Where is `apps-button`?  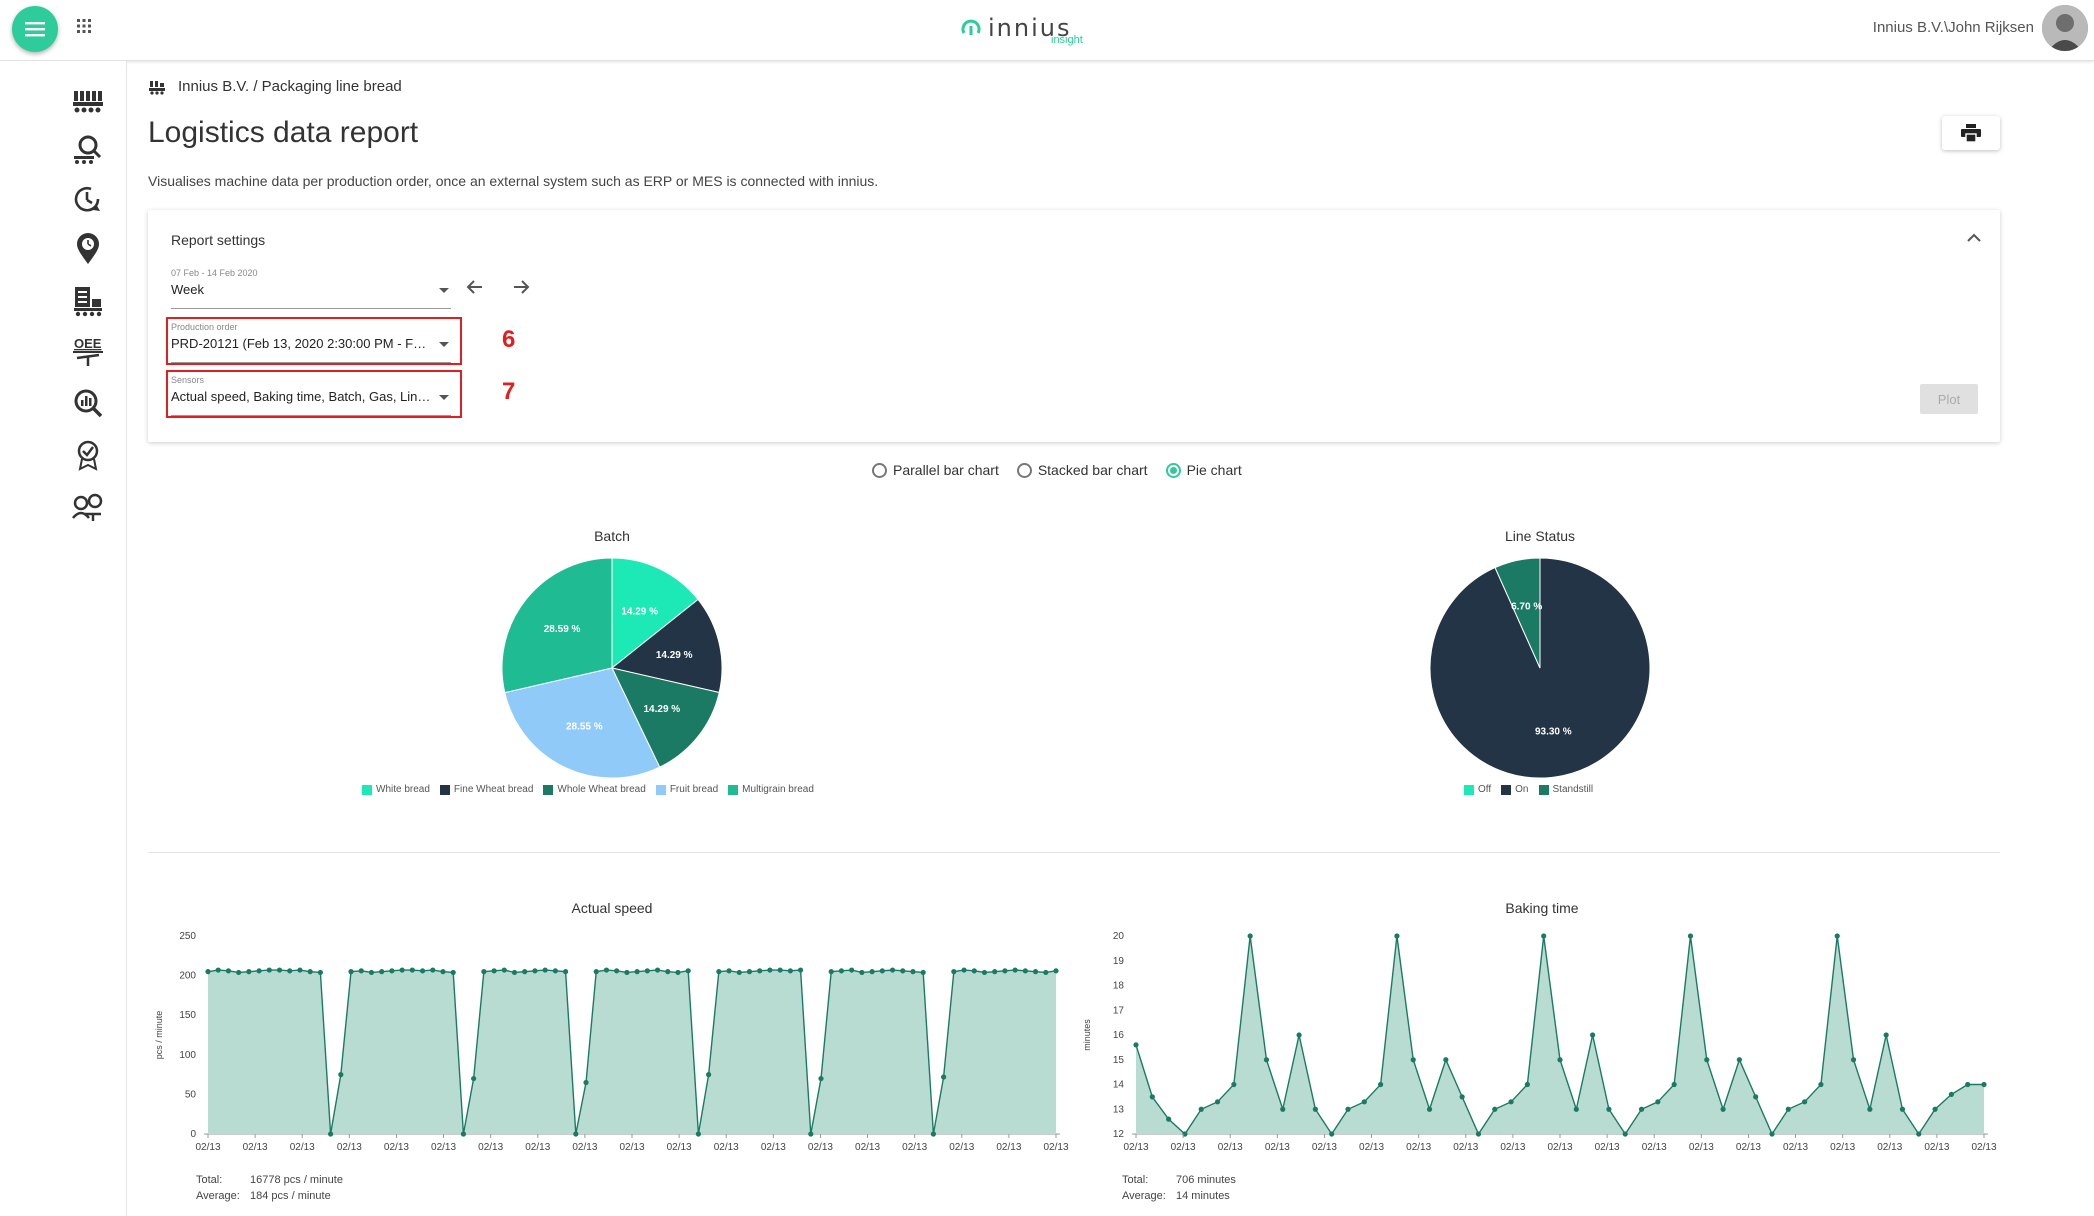
apps-button is located at coordinates (87, 29).